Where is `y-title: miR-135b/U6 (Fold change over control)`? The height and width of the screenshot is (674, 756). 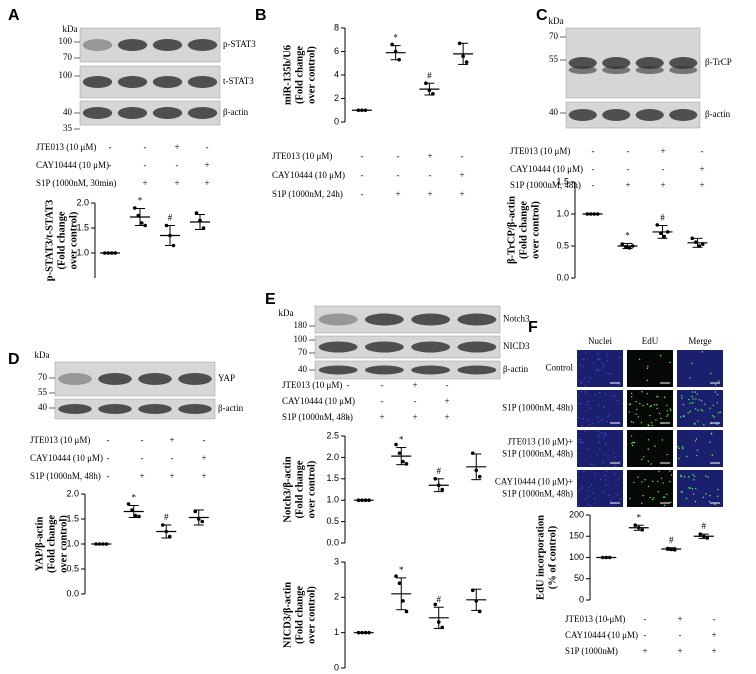
y-title: miR-135b/U6 (Fold change over control) is located at coordinates (299, 75).